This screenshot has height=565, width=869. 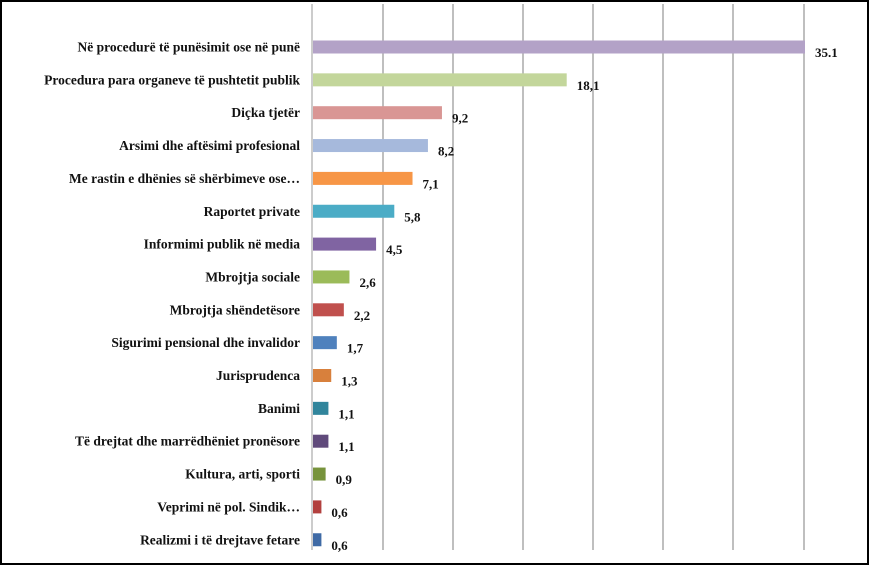 I want to click on category-label: Kultura, arti, sporti, so click(x=242, y=474).